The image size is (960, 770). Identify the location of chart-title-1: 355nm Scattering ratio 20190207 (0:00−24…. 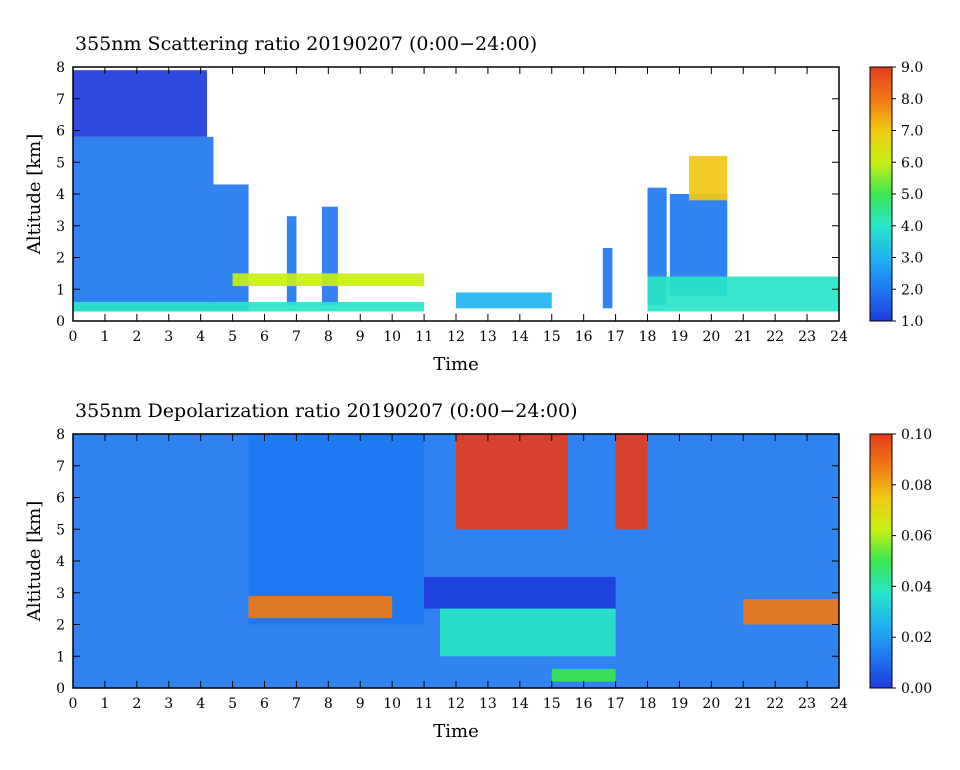
(306, 44).